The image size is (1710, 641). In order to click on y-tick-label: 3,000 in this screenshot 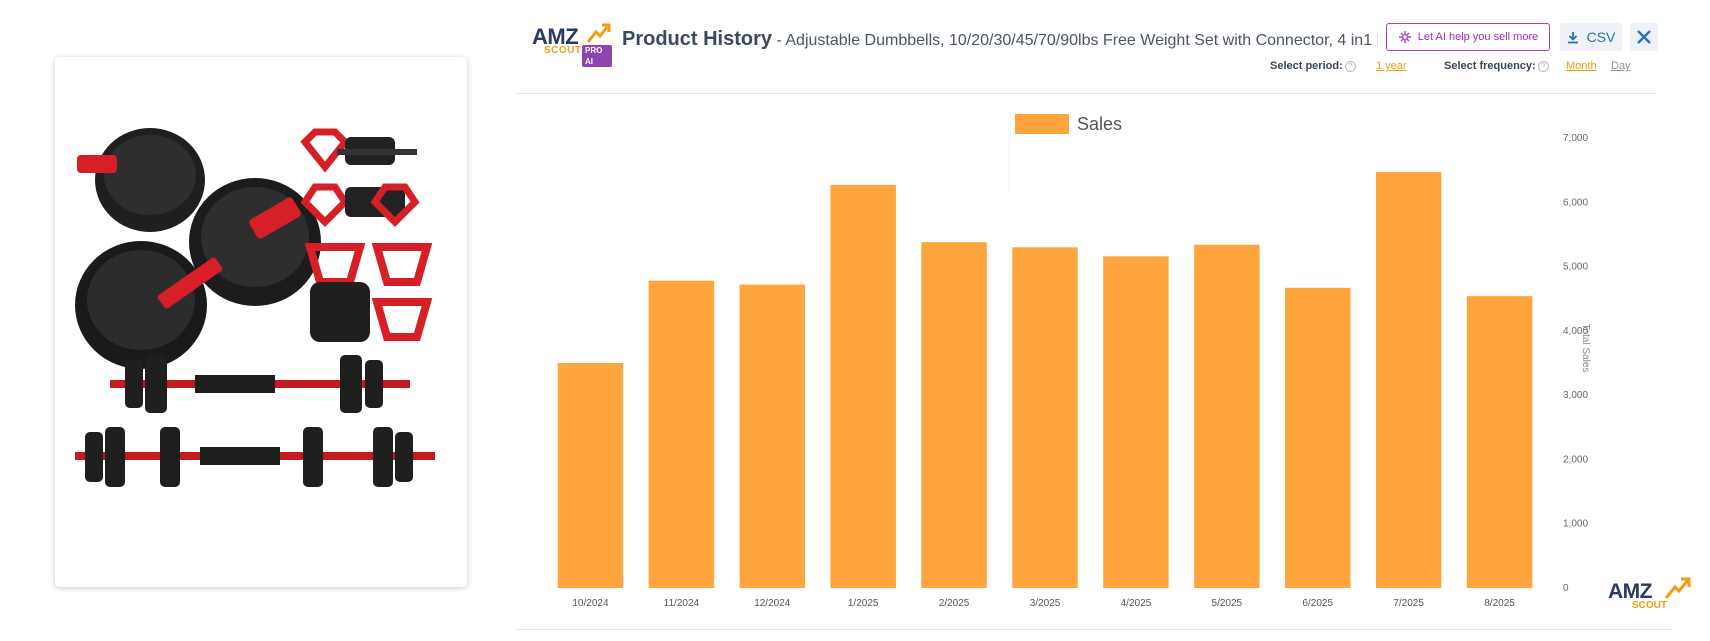, I will do `click(1575, 395)`.